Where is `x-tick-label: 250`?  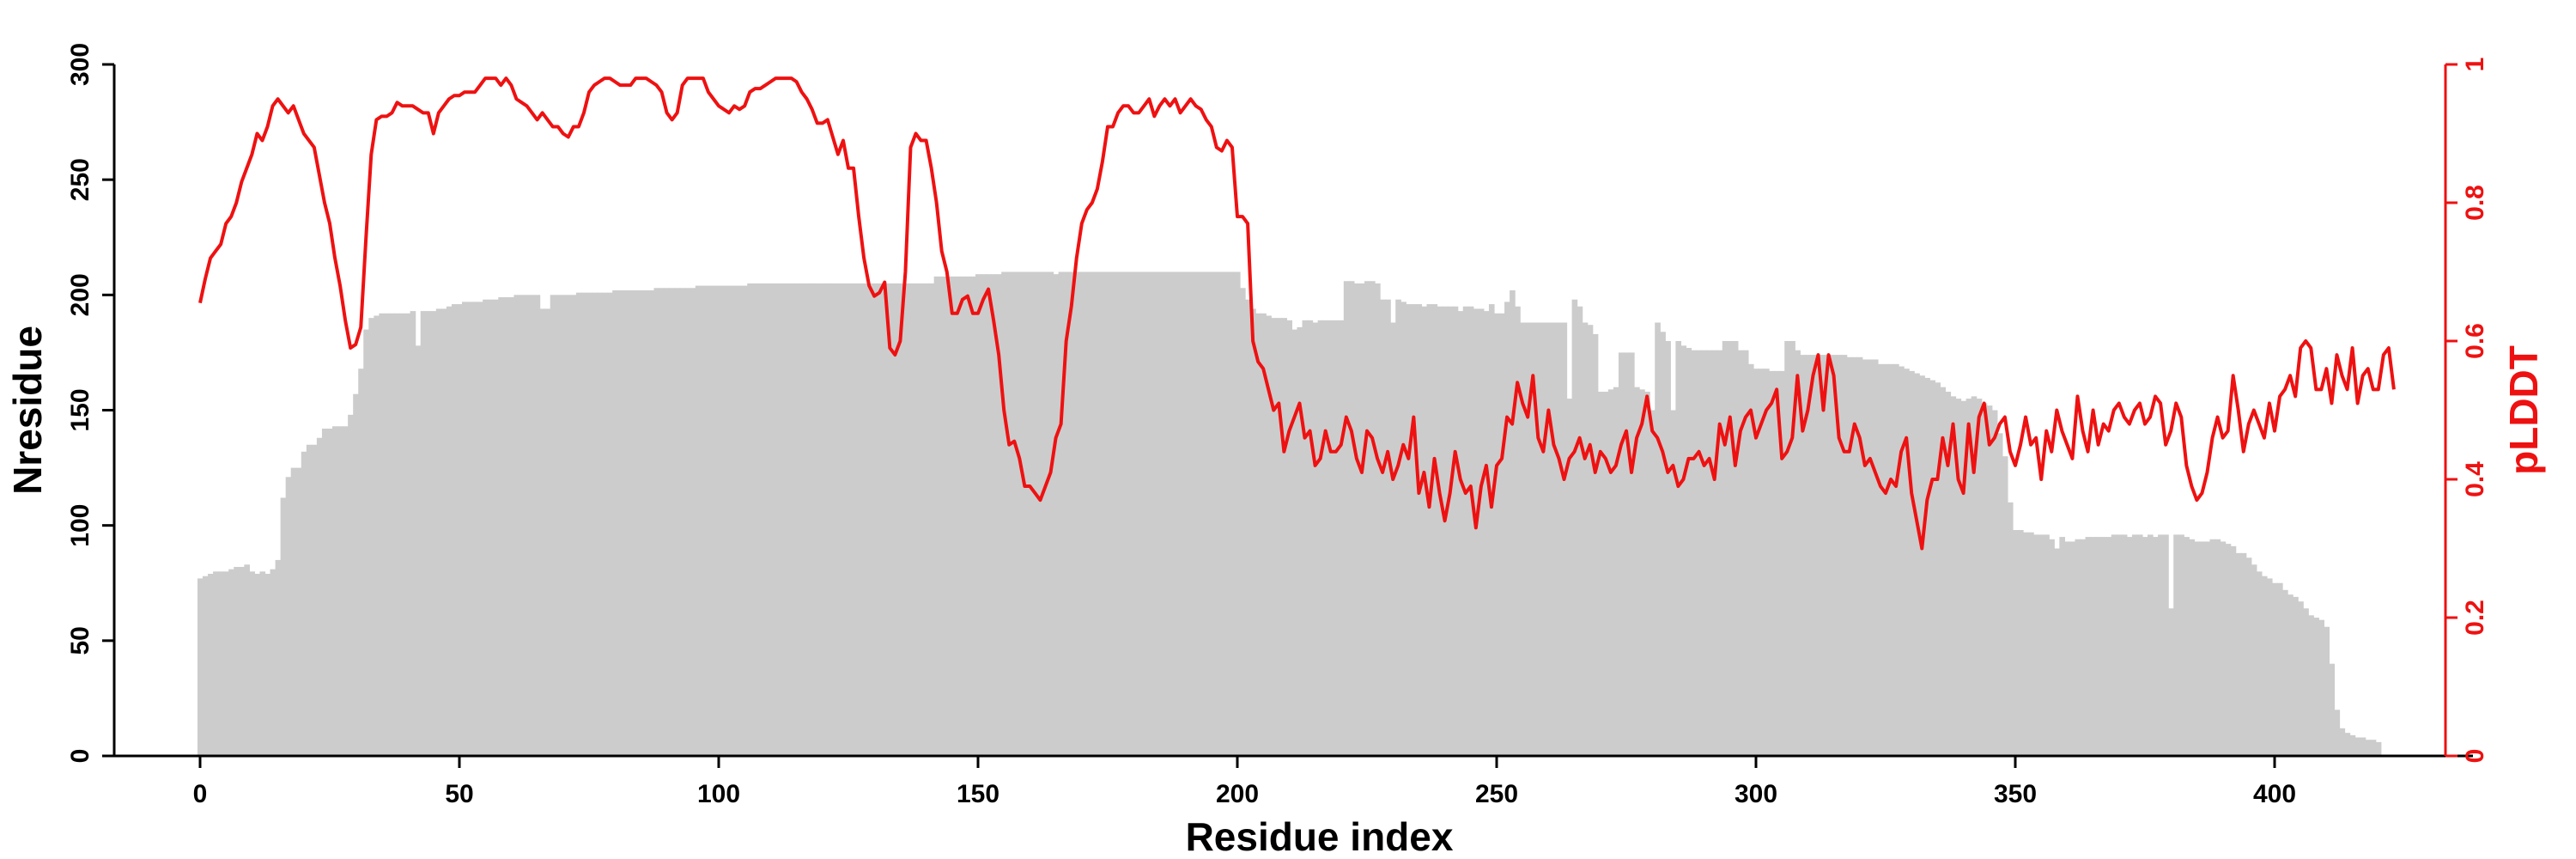 x-tick-label: 250 is located at coordinates (1496, 794).